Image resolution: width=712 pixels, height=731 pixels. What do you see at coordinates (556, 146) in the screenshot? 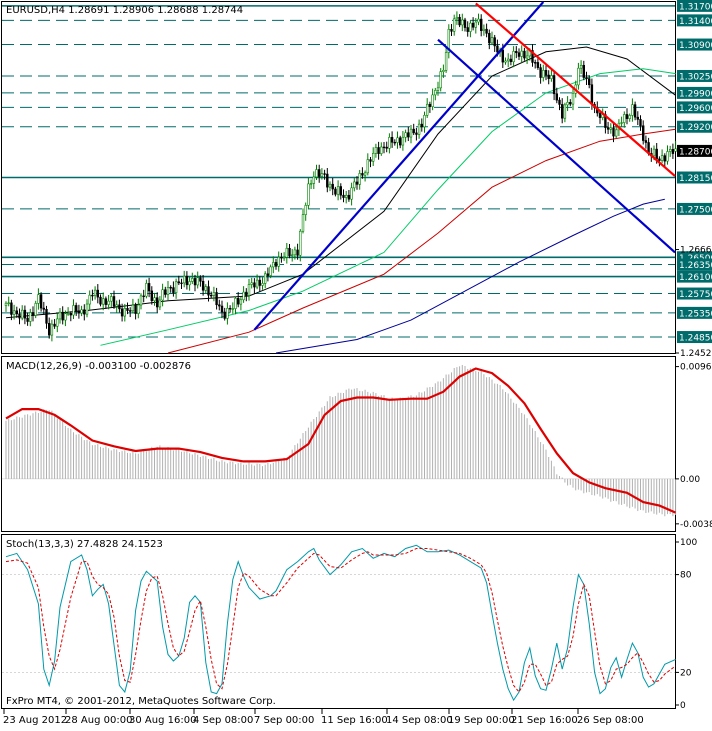
I see `trendline` at bounding box center [556, 146].